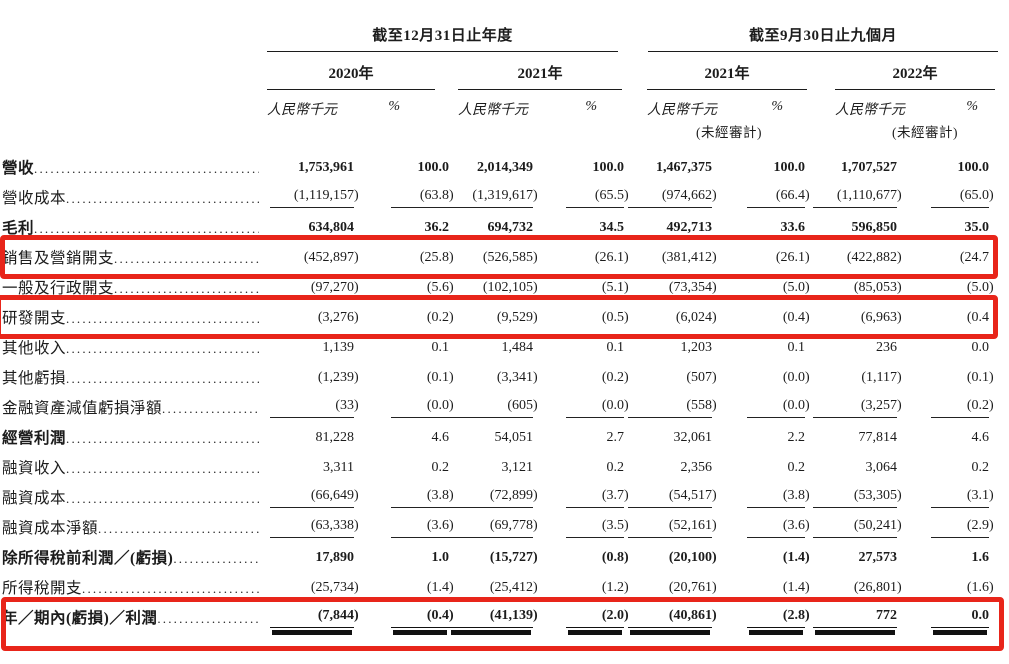 The width and height of the screenshot is (1009, 664). Describe the element at coordinates (510, 257) in the screenshot. I see `cell-amount: (526,585)` at that location.